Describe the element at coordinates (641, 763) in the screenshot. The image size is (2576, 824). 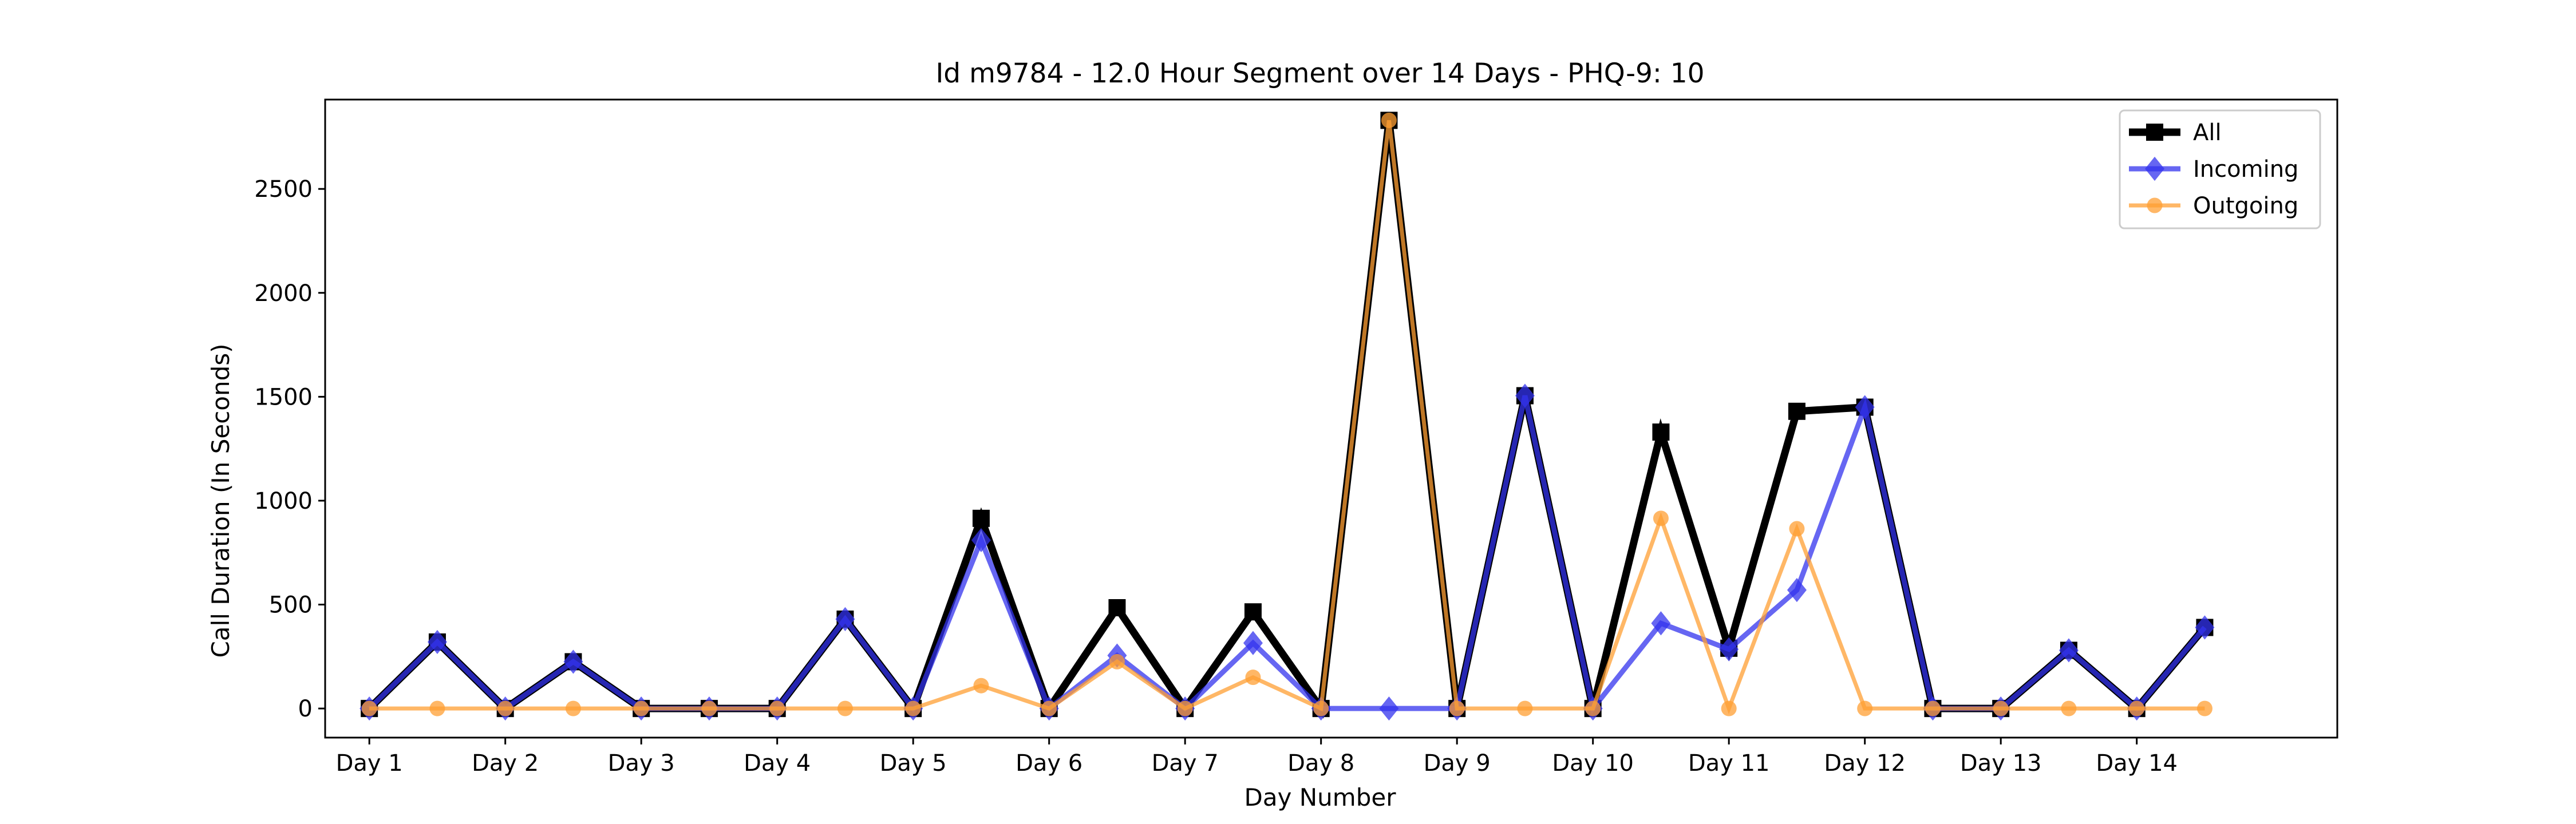
I see `x-tick-label: Day 3` at that location.